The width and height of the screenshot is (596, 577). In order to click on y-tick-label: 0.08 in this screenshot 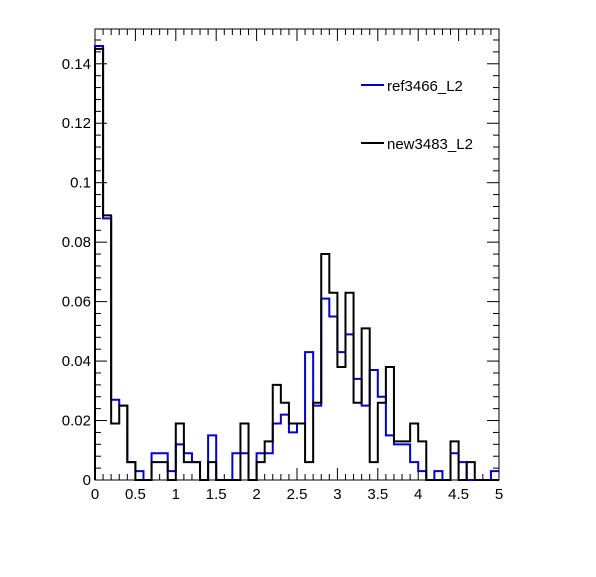, I will do `click(76, 242)`.